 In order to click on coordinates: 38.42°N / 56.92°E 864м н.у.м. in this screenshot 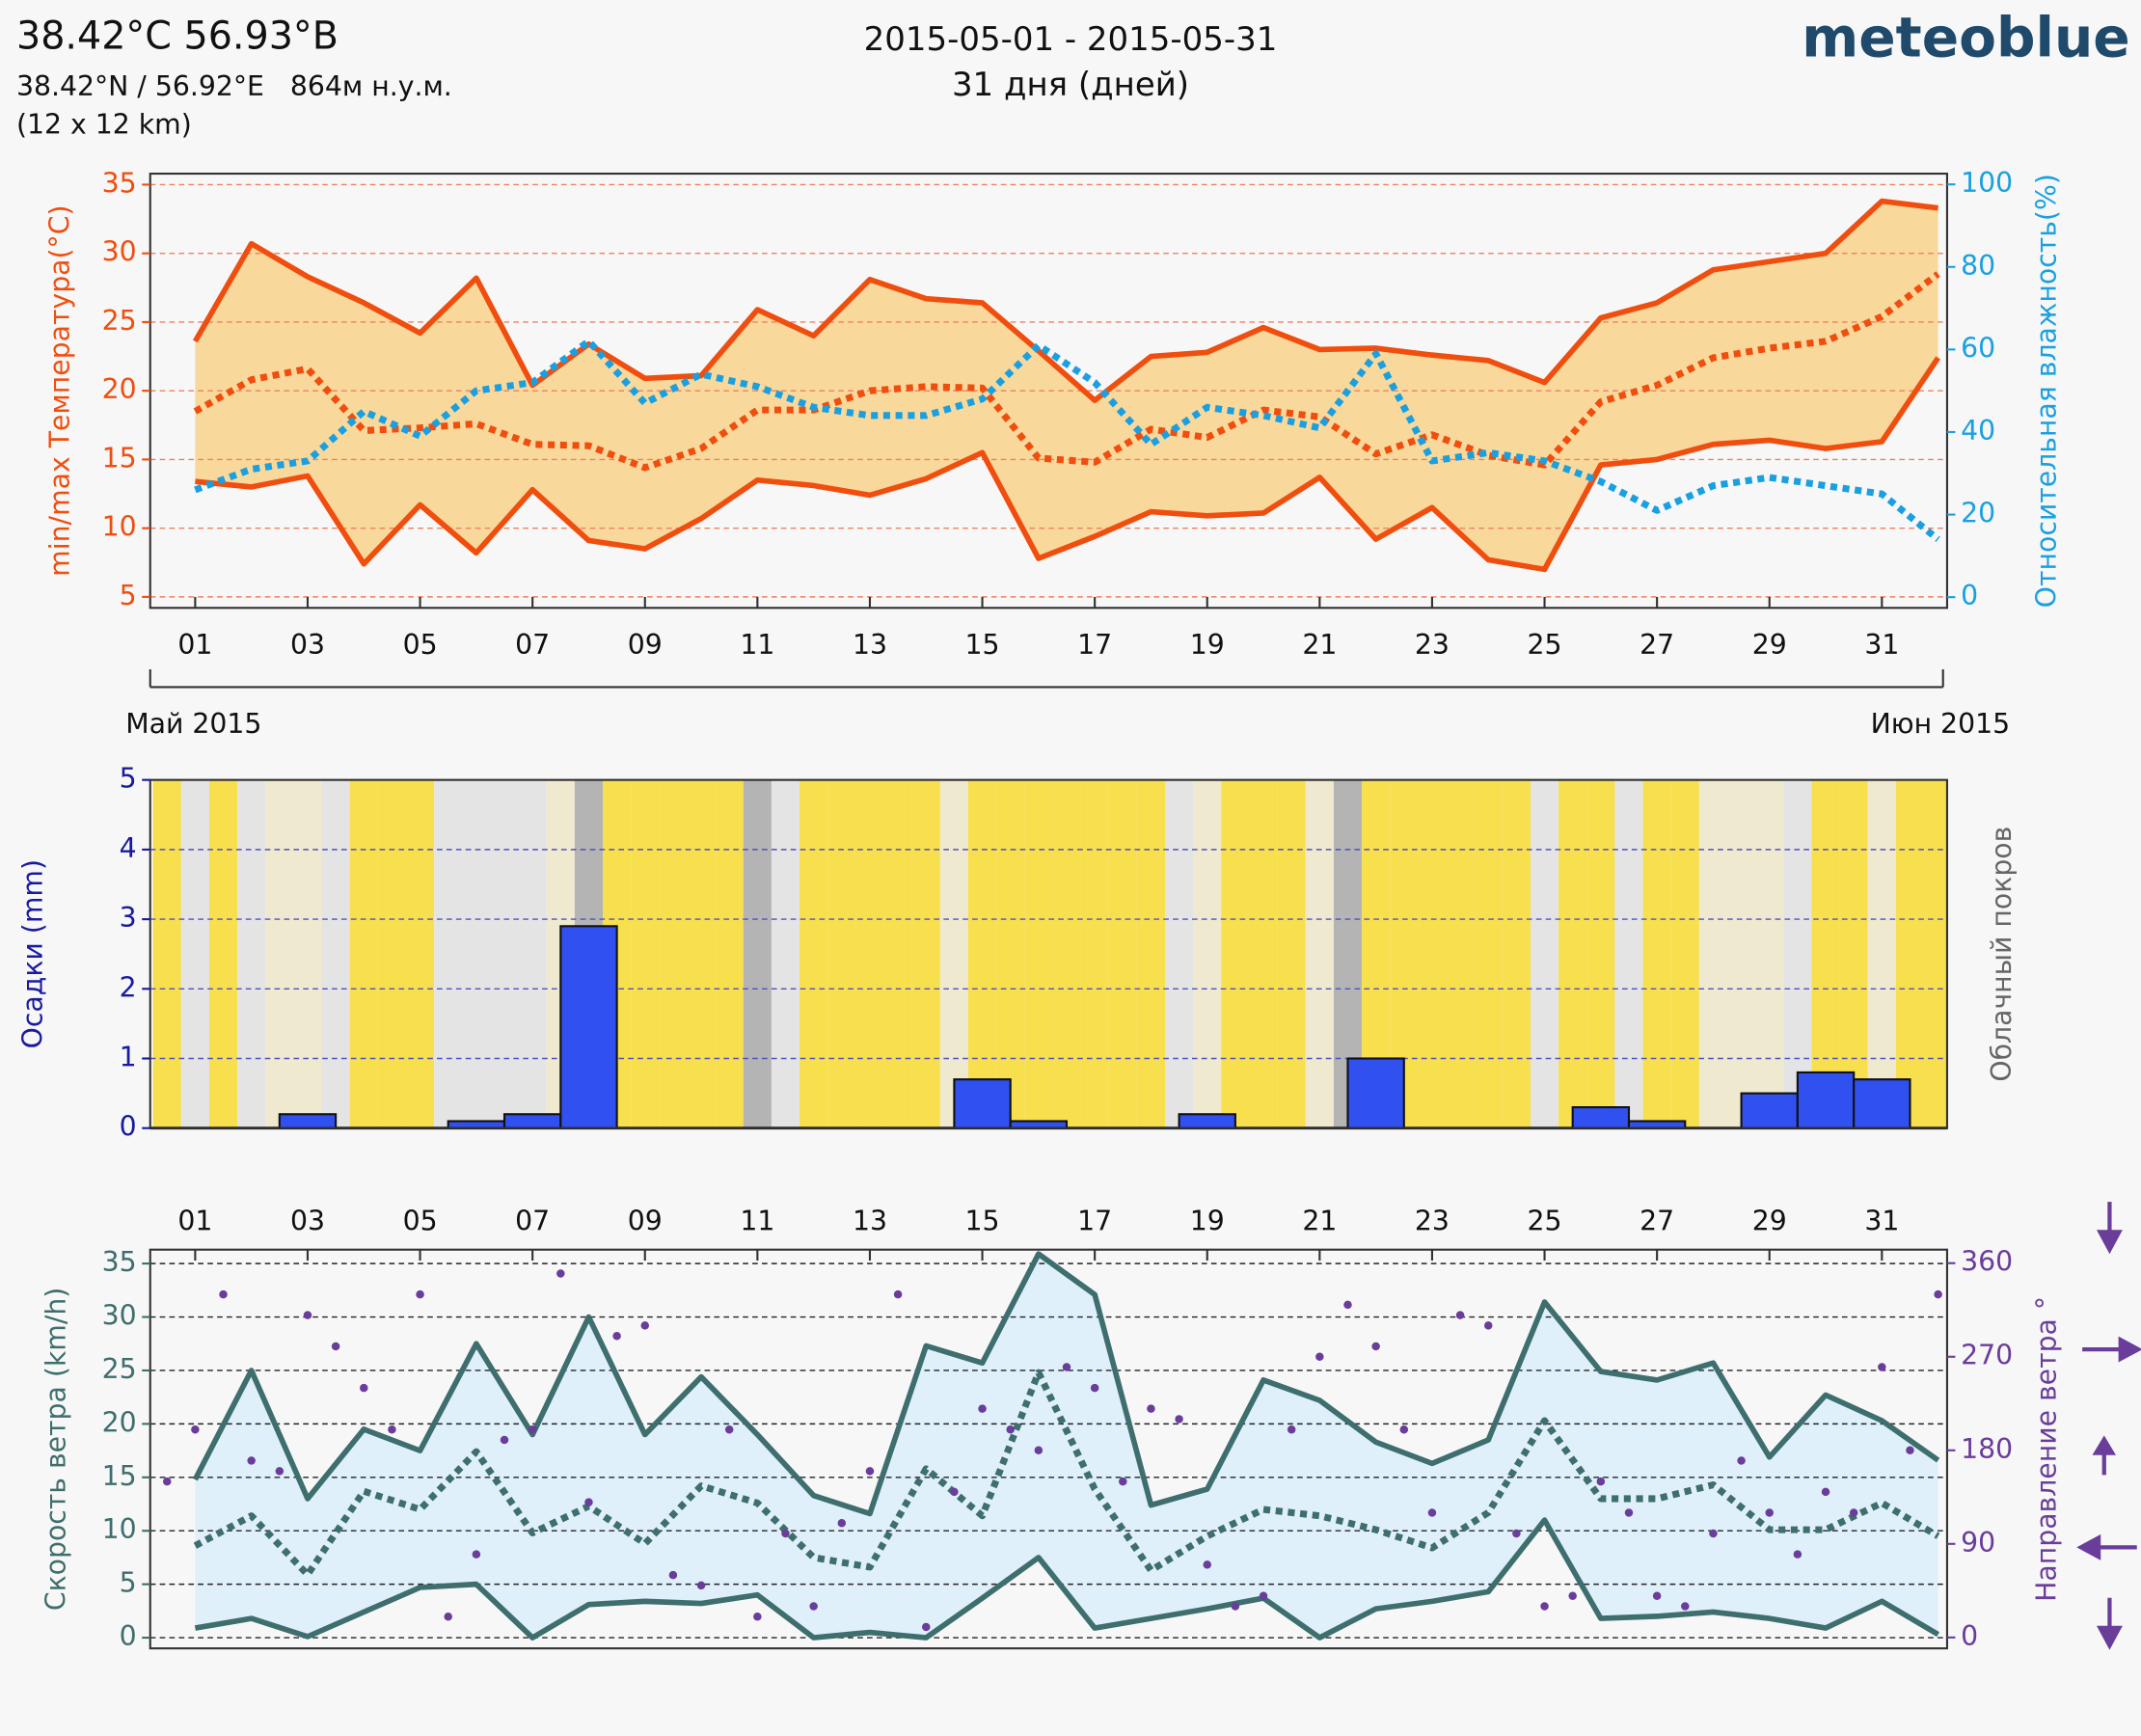, I will do `click(234, 86)`.